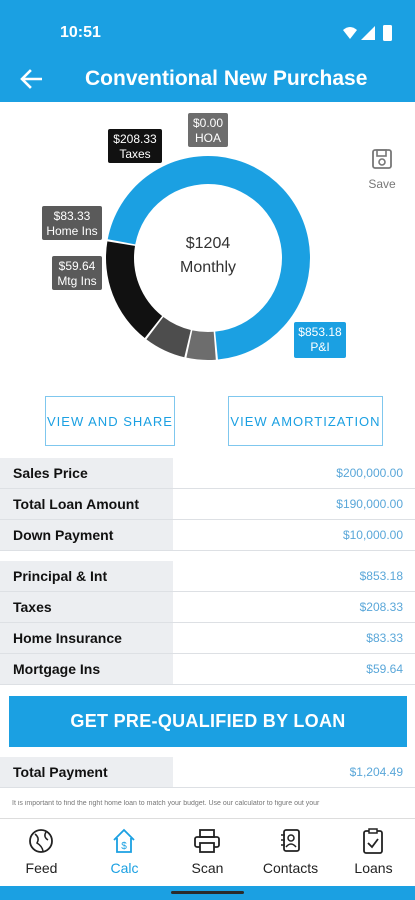 This screenshot has height=900, width=415. I want to click on clipboard-check-icon, so click(373, 841).